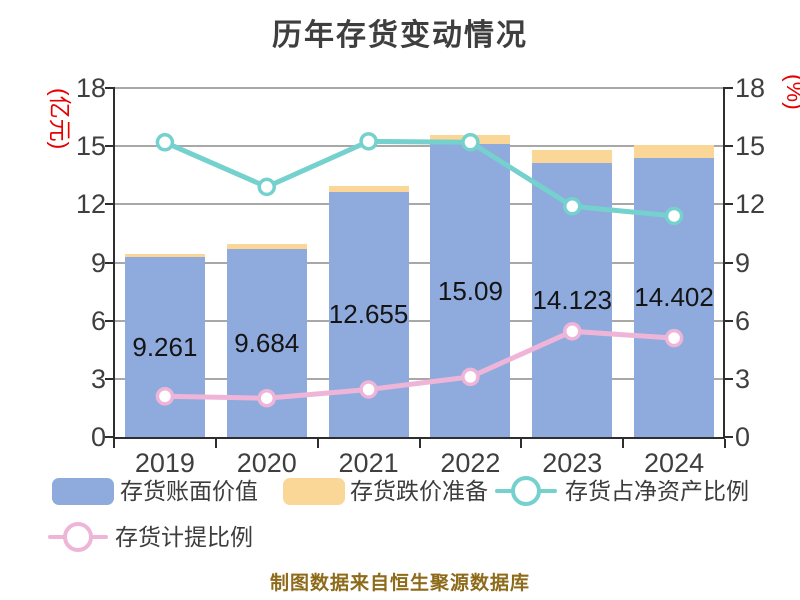  What do you see at coordinates (164, 463) in the screenshot?
I see `x-axis-label: 2019` at bounding box center [164, 463].